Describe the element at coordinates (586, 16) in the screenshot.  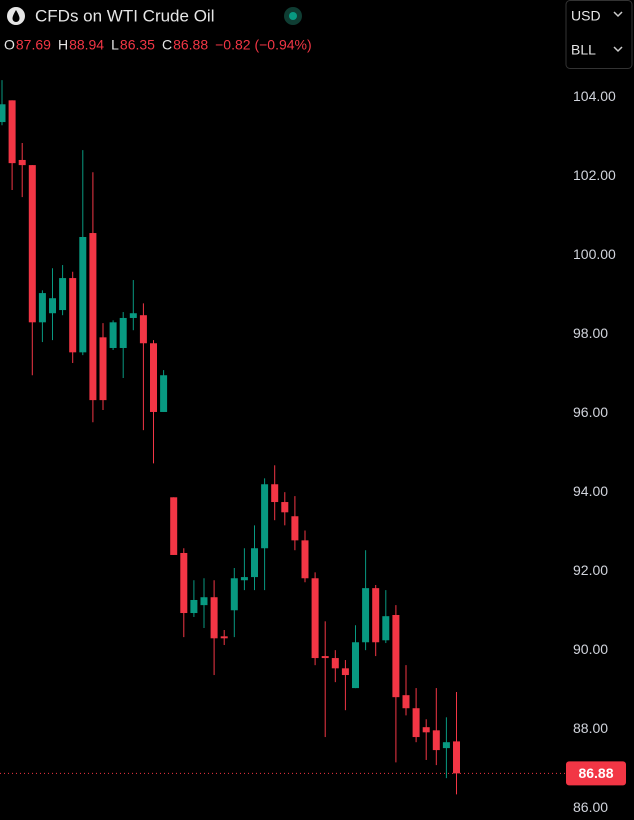
I see `currency: USD` at that location.